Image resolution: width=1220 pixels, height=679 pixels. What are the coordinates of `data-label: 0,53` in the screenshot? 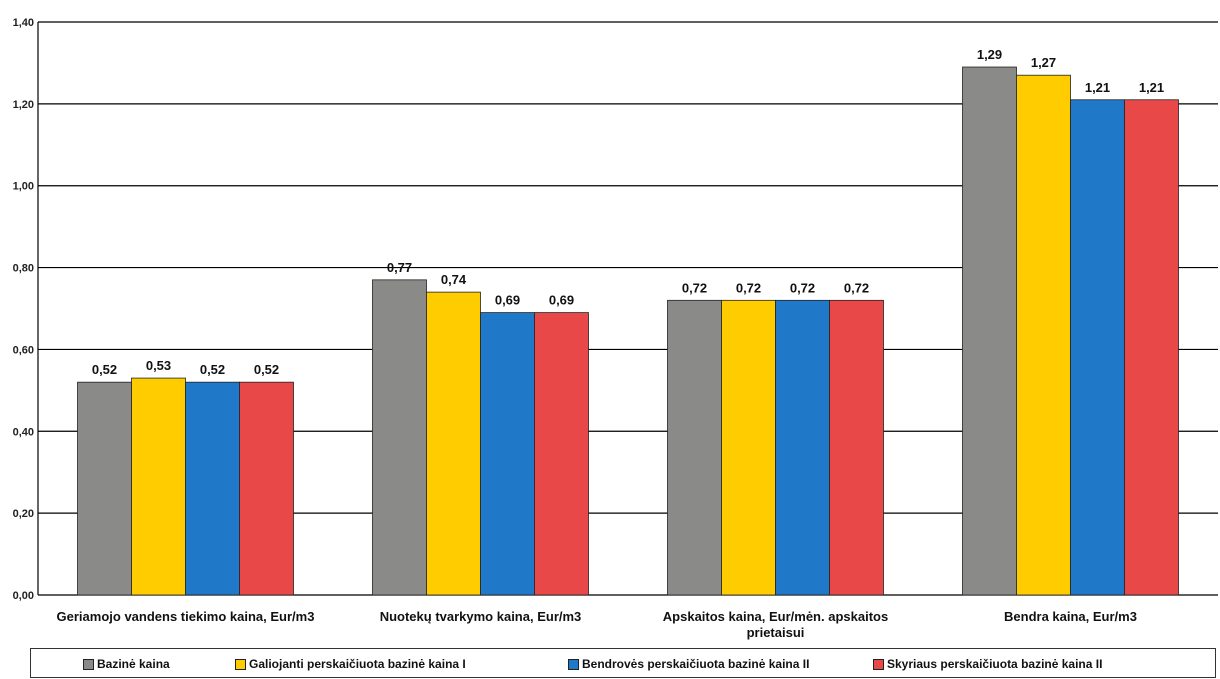 It's located at (158, 365).